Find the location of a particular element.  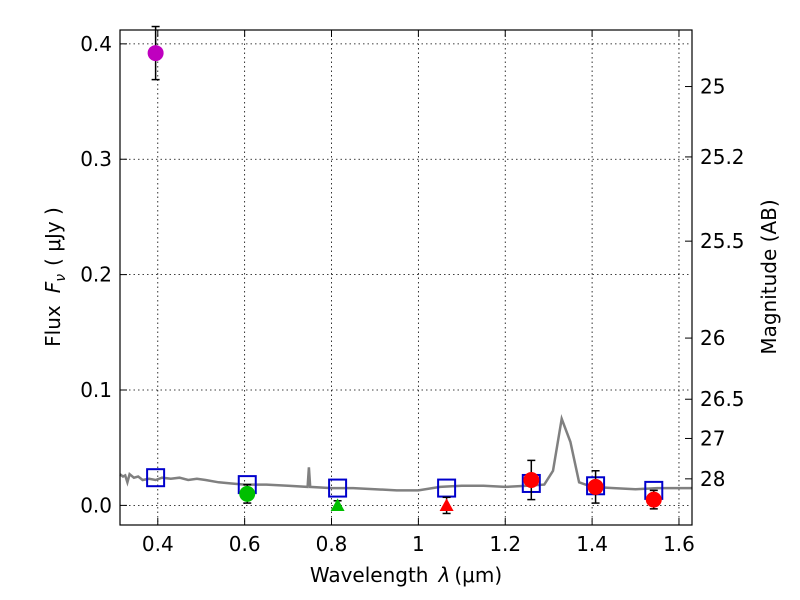

y2-tick-label: 26 is located at coordinates (712, 338).